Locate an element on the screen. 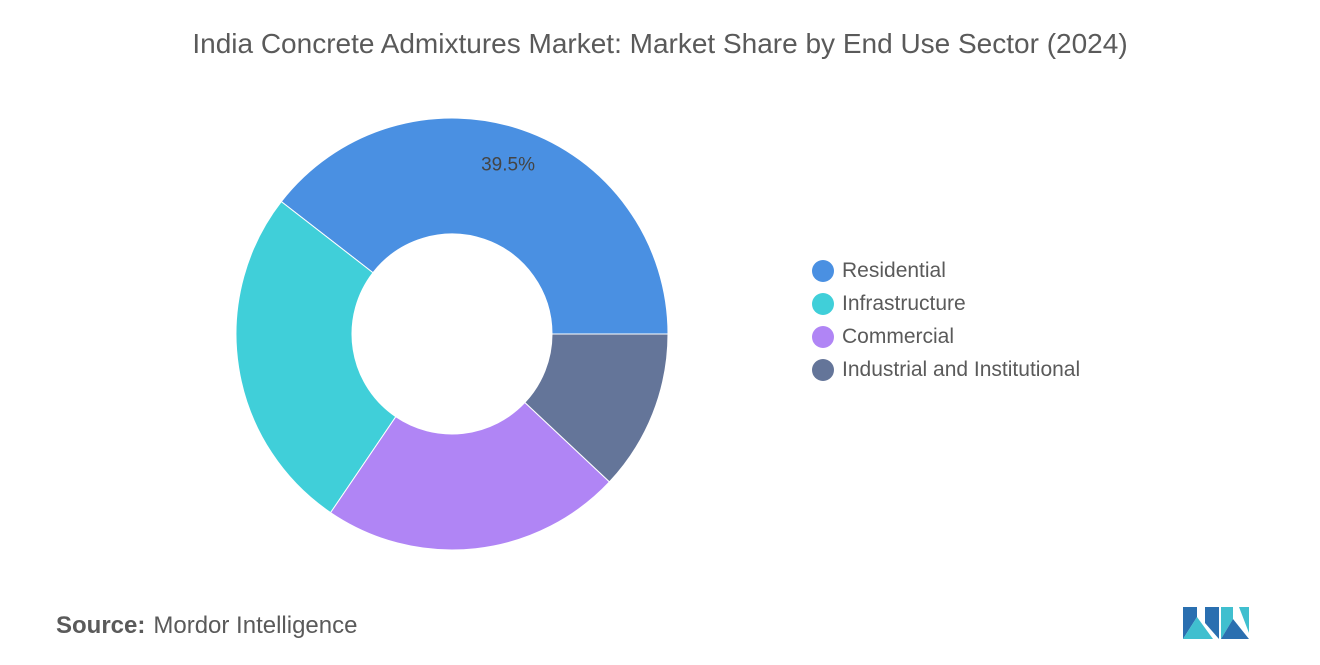 Image resolution: width=1320 pixels, height=665 pixels. mordor-intelligence-logo-icon is located at coordinates (1216, 623).